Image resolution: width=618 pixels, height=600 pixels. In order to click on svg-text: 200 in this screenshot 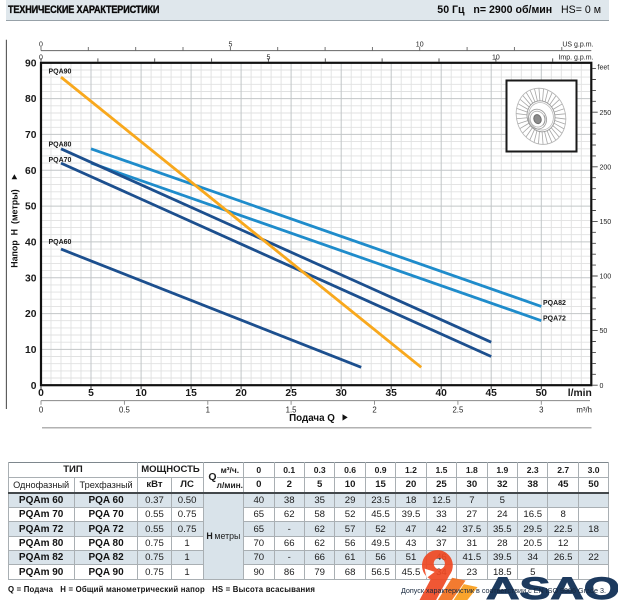, I will do `click(606, 167)`.